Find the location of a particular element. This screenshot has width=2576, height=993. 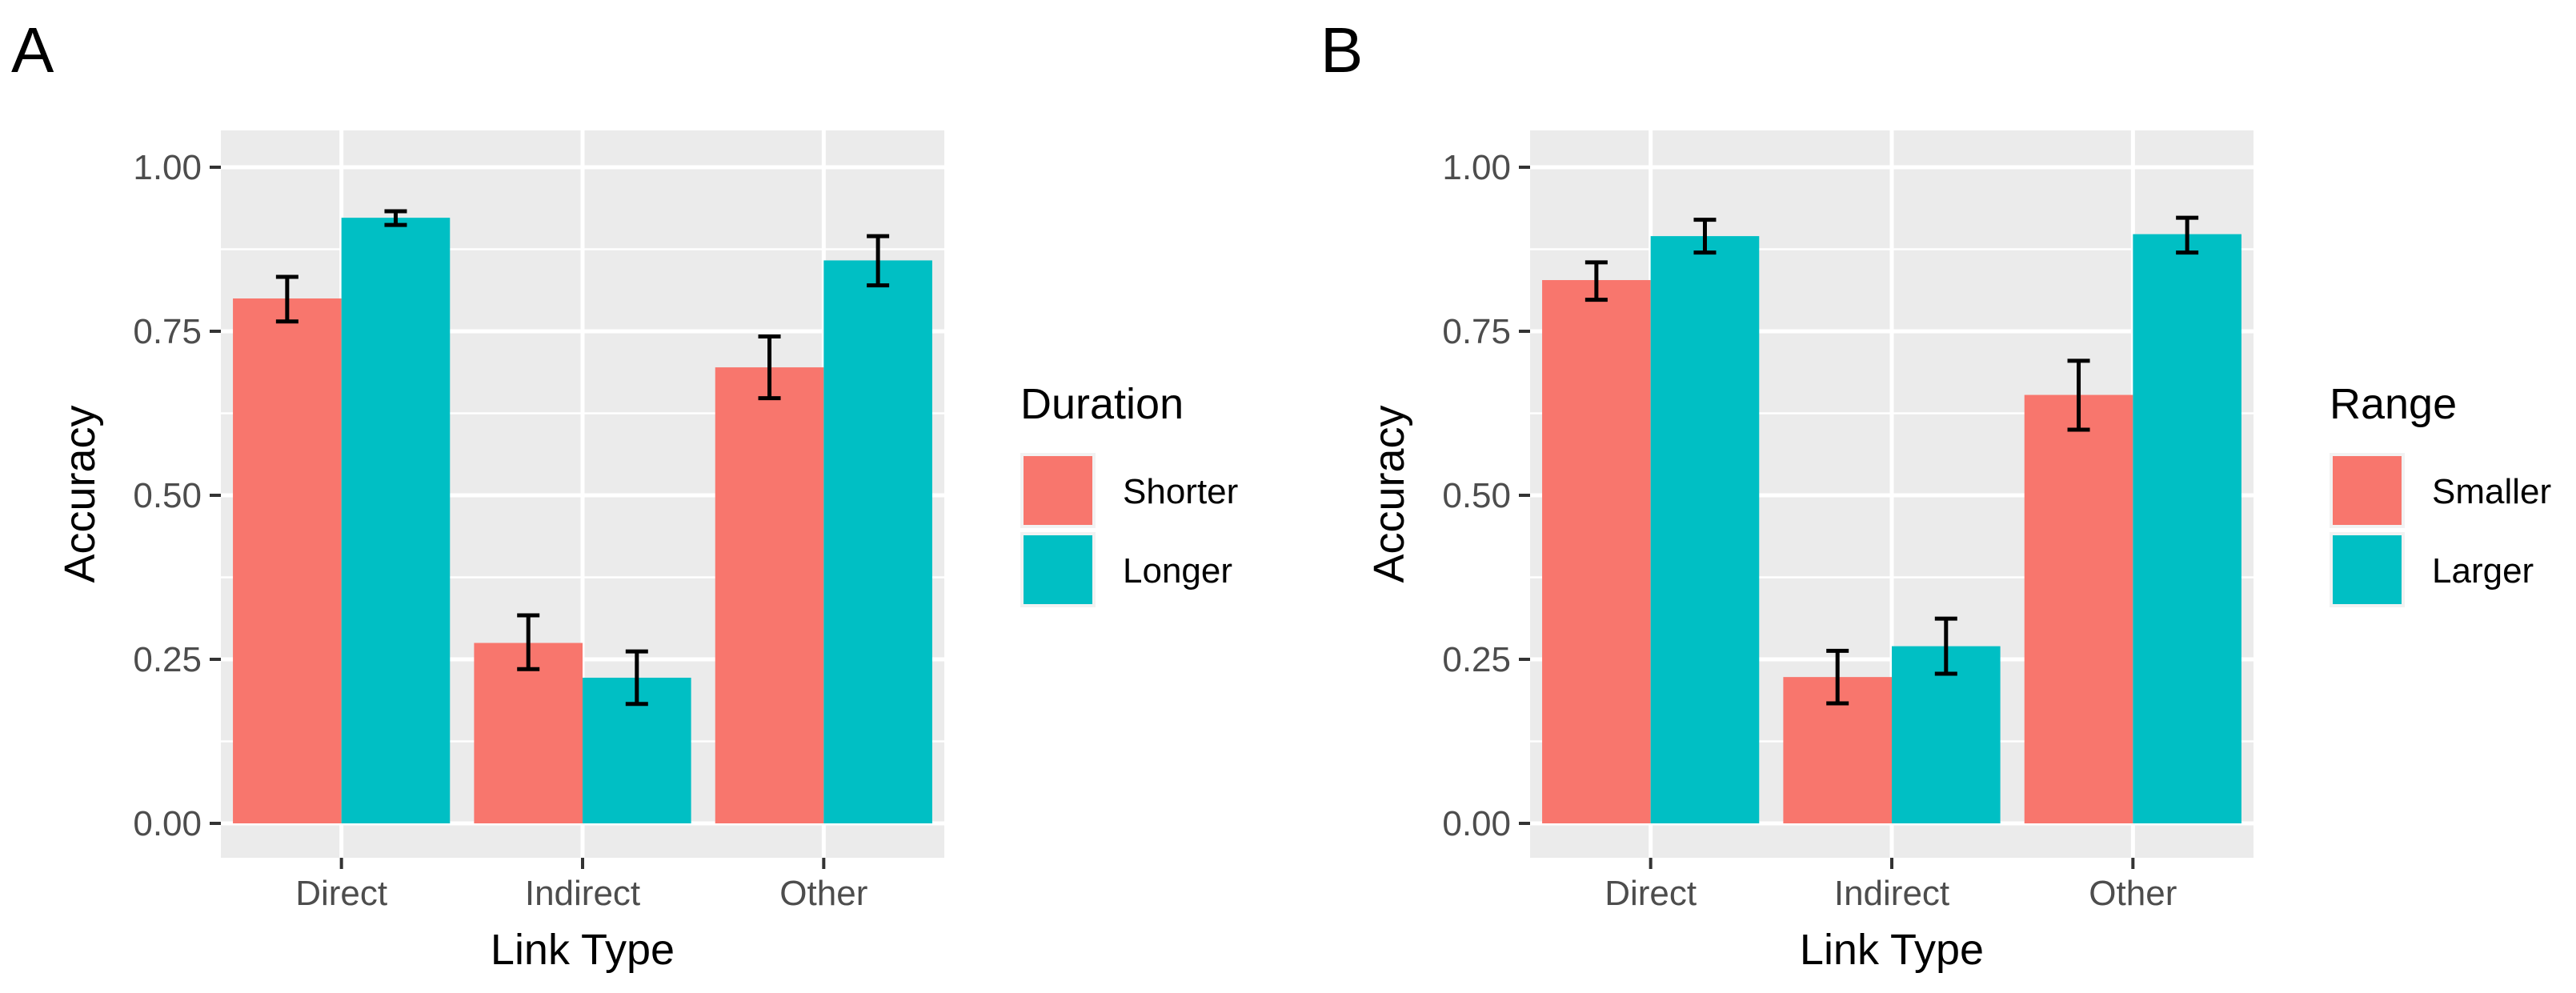

bar-shorter-indirect is located at coordinates (528, 733).